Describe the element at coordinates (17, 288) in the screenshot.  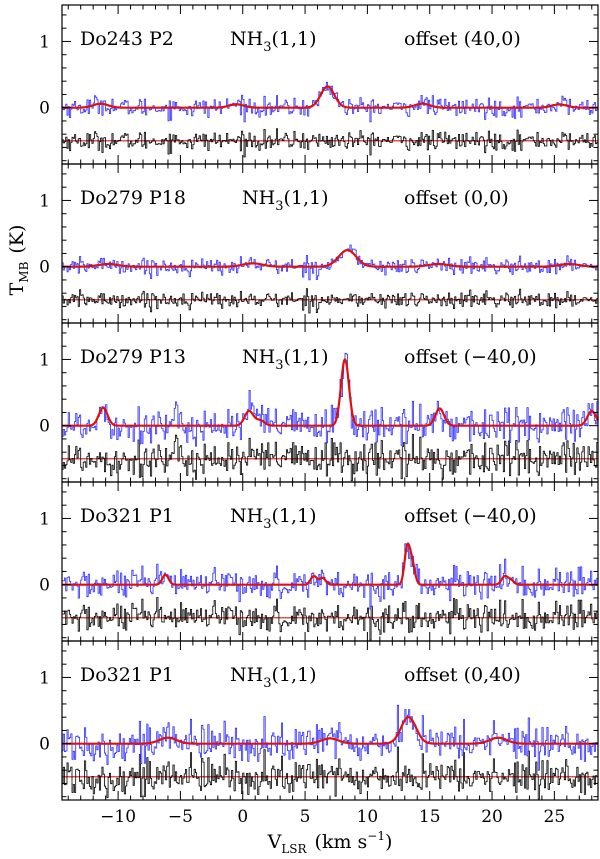
I see `y-axis-label-main: T` at that location.